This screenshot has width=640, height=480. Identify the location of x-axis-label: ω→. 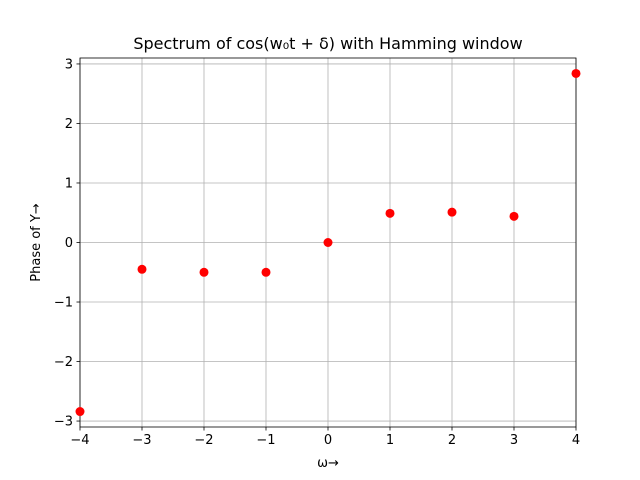
(328, 463).